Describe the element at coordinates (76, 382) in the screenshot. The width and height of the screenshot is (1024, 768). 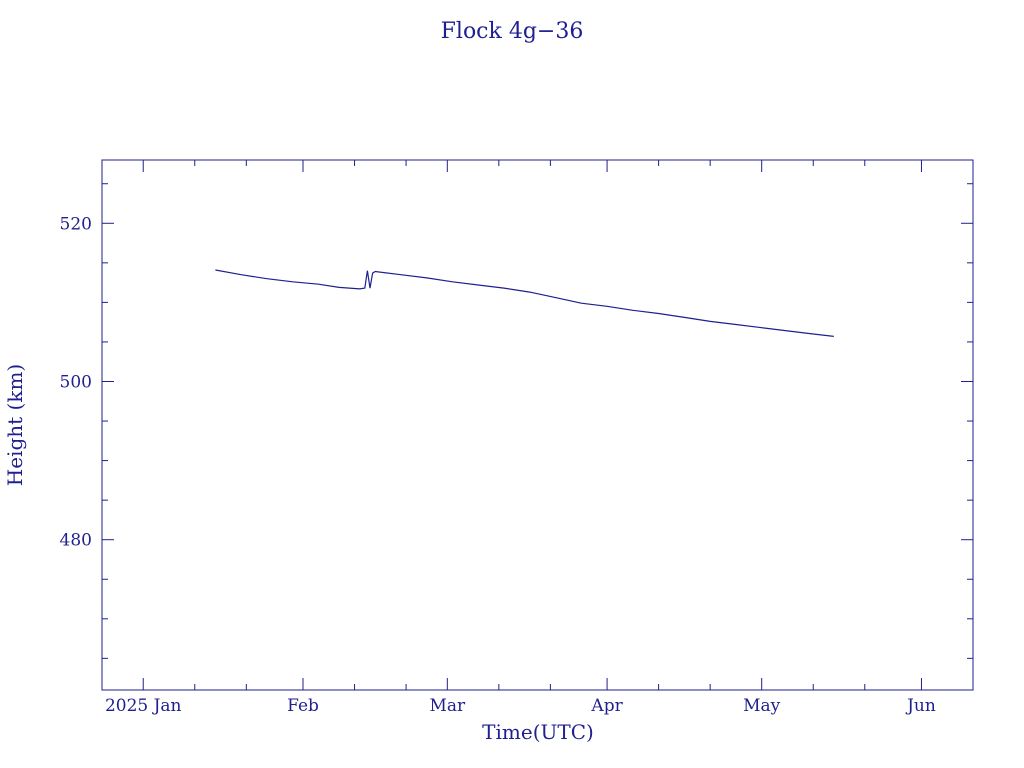
I see `y-tick-label: 500` at that location.